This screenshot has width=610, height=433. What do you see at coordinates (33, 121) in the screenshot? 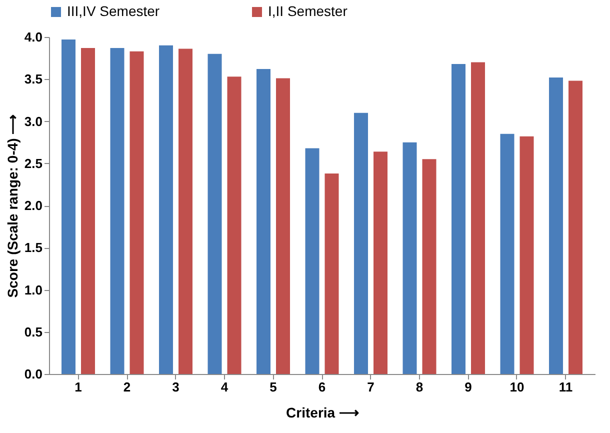
I see `y-tick-label: 3.0` at bounding box center [33, 121].